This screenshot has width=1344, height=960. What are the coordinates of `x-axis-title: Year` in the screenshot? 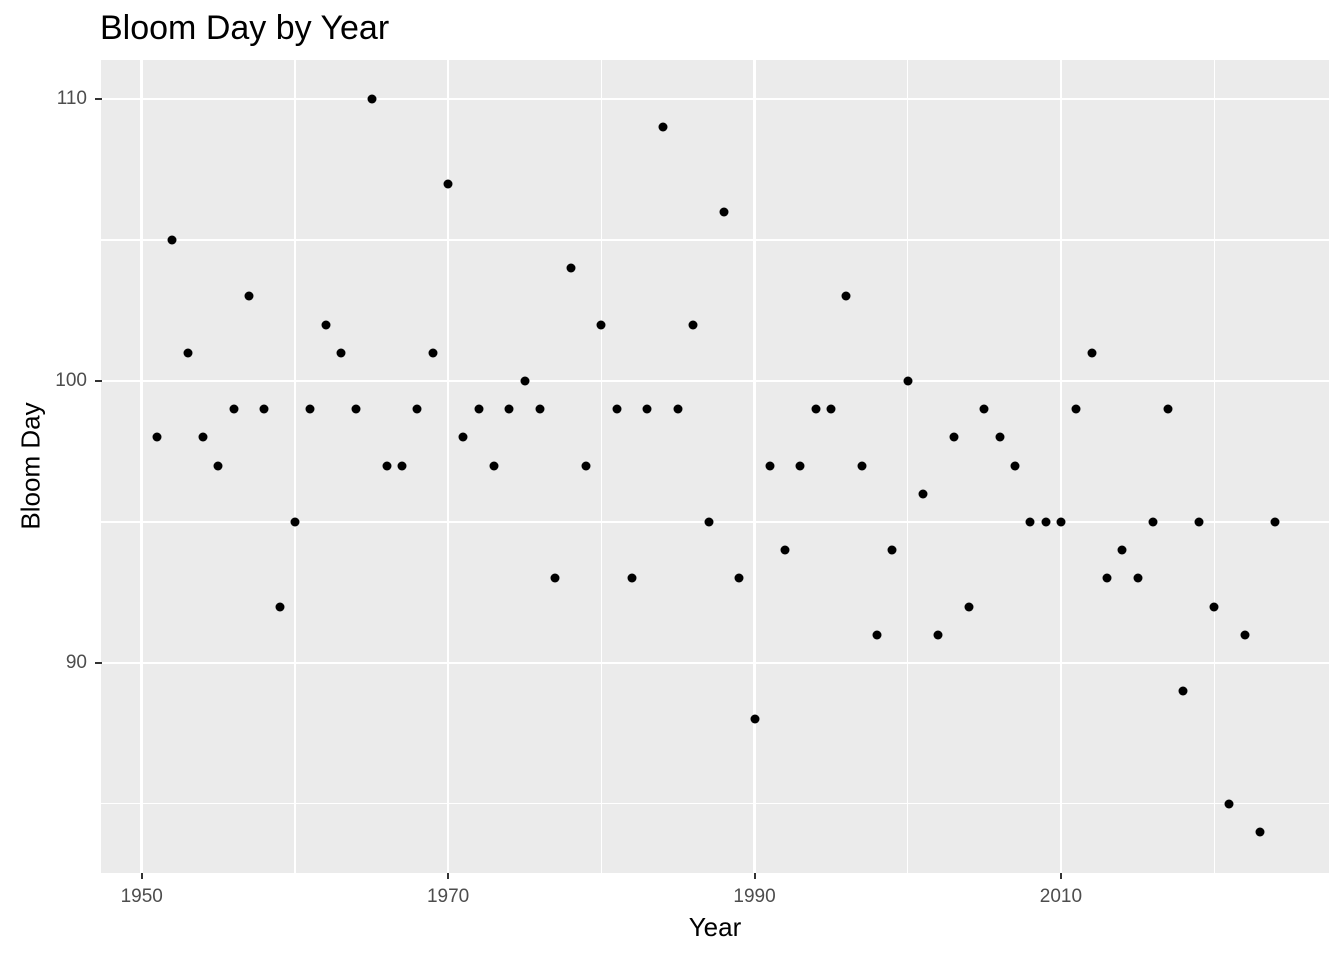 It's located at (715, 927).